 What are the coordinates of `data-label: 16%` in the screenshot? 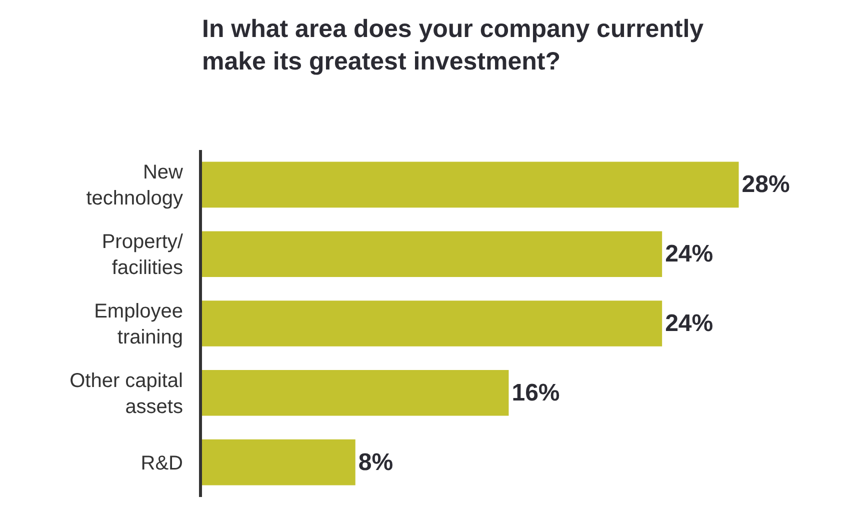 It's located at (536, 392).